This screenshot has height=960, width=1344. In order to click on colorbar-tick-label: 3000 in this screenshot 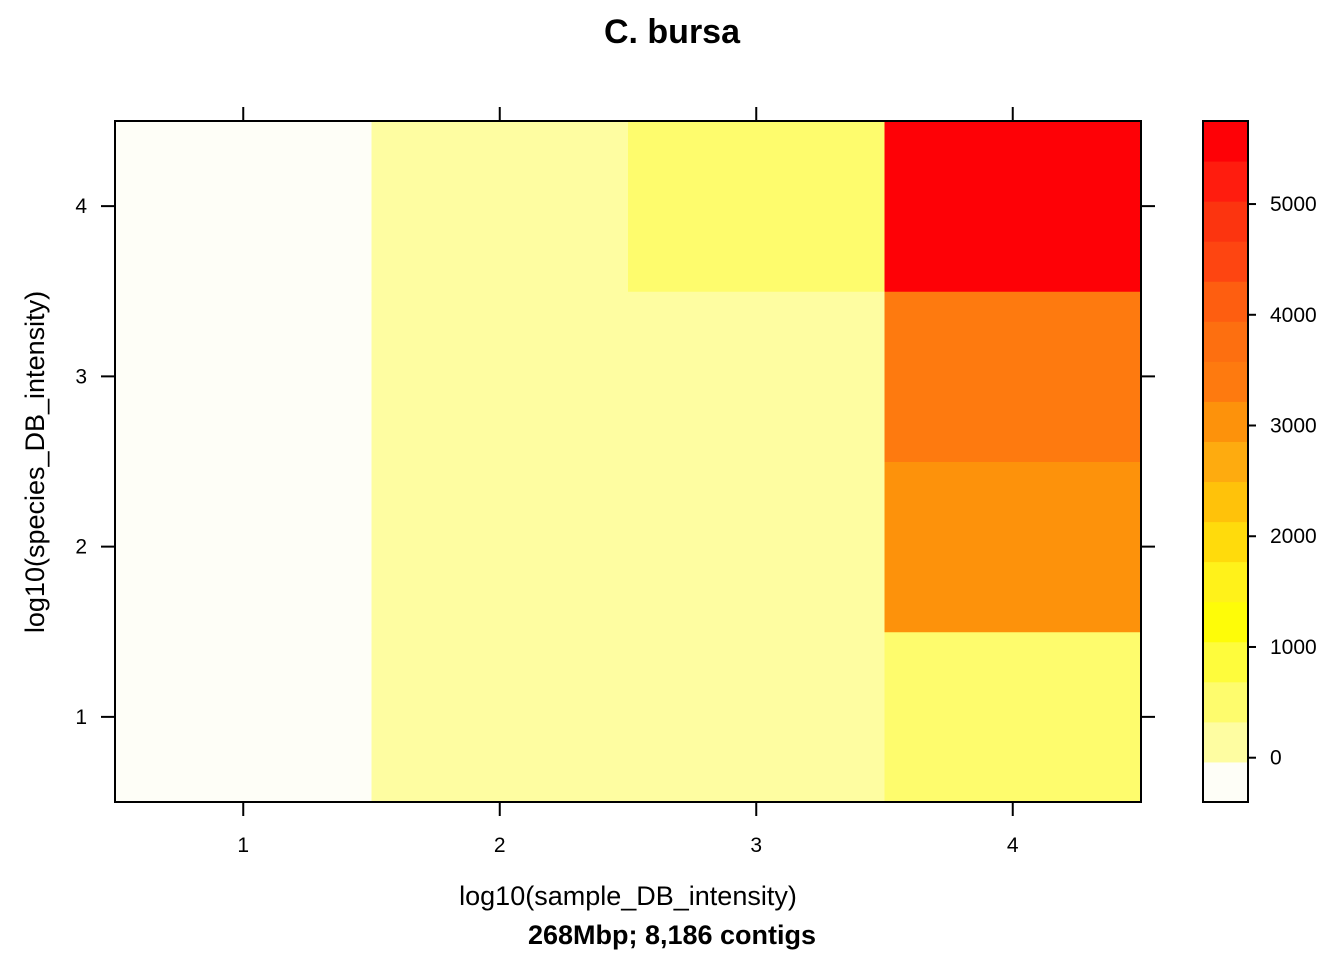, I will do `click(1293, 426)`.